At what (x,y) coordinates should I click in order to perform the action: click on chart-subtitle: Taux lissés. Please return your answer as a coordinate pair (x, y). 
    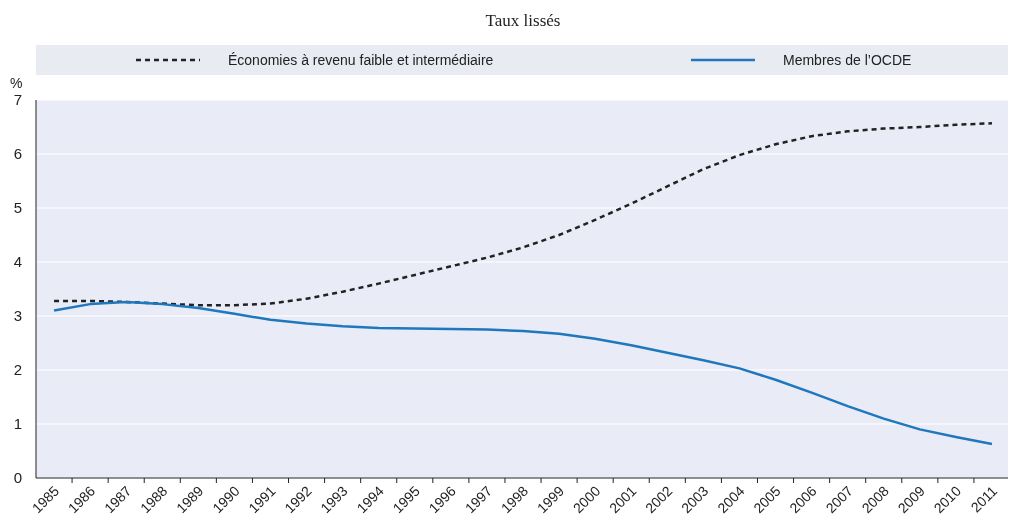
    Looking at the image, I should click on (523, 20).